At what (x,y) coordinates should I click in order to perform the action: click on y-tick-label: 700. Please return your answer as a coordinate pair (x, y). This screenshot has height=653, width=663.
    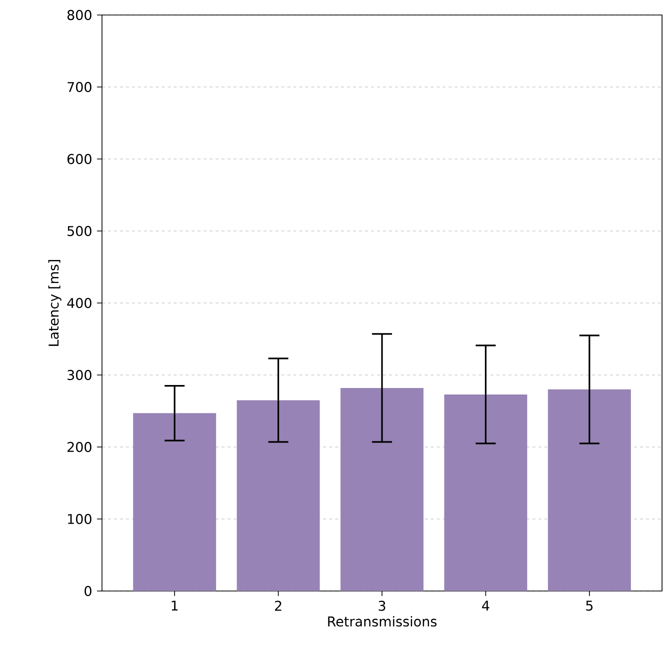
    Looking at the image, I should click on (80, 87).